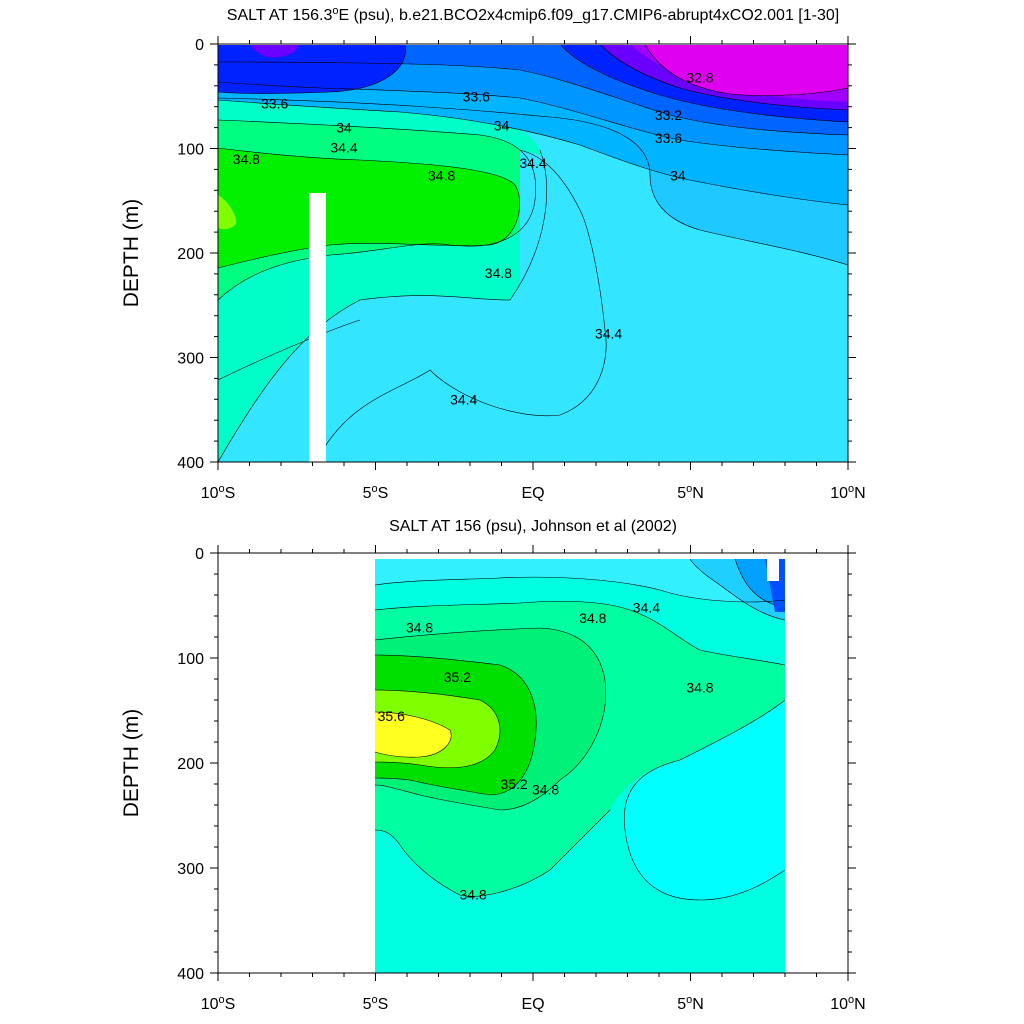 Image resolution: width=1024 pixels, height=1024 pixels. What do you see at coordinates (312, 69) in the screenshot?
I see `fill-33-2-left` at bounding box center [312, 69].